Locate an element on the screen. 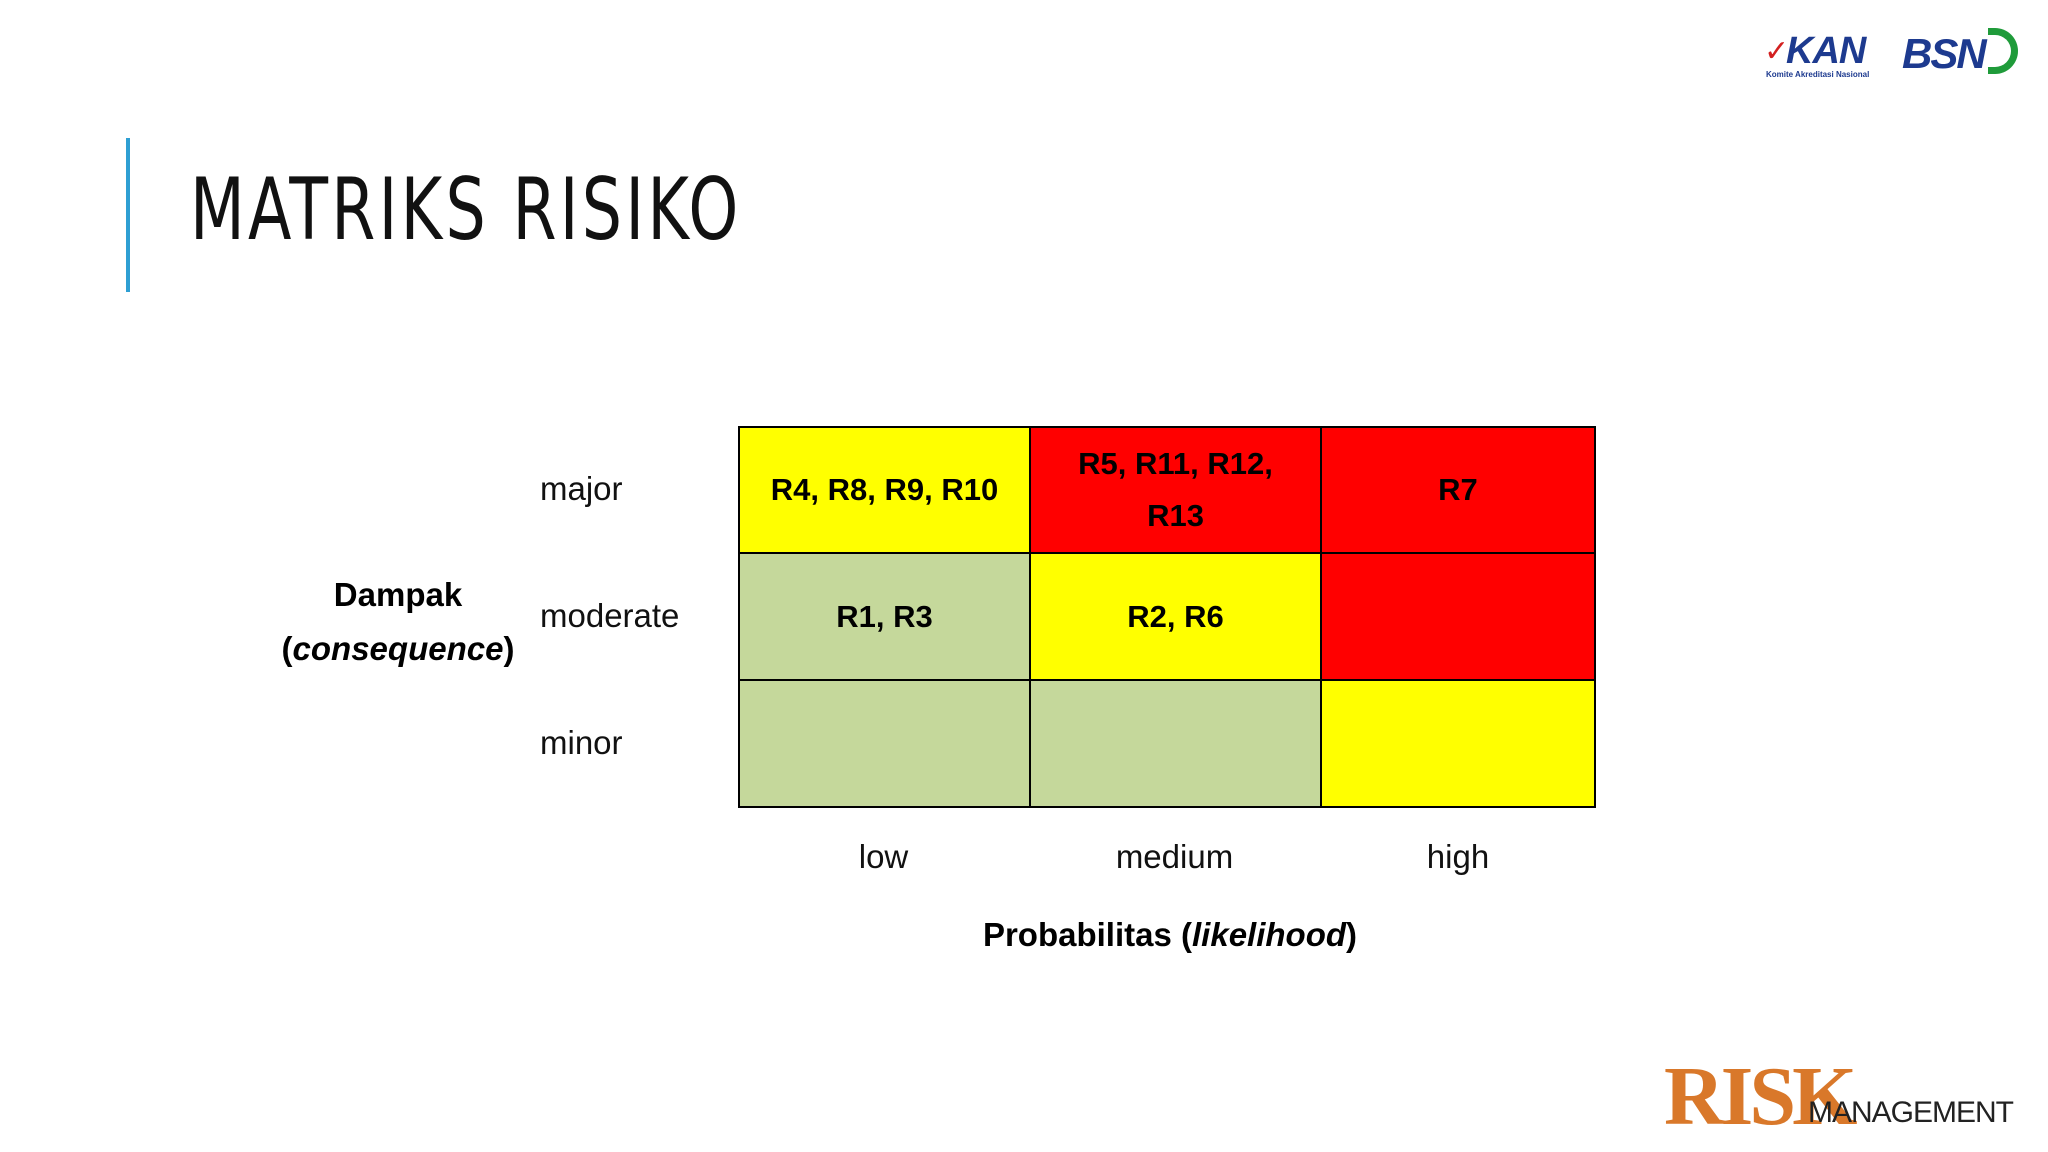  y-axis-title: Dampak (consequence) is located at coordinates (398, 621).